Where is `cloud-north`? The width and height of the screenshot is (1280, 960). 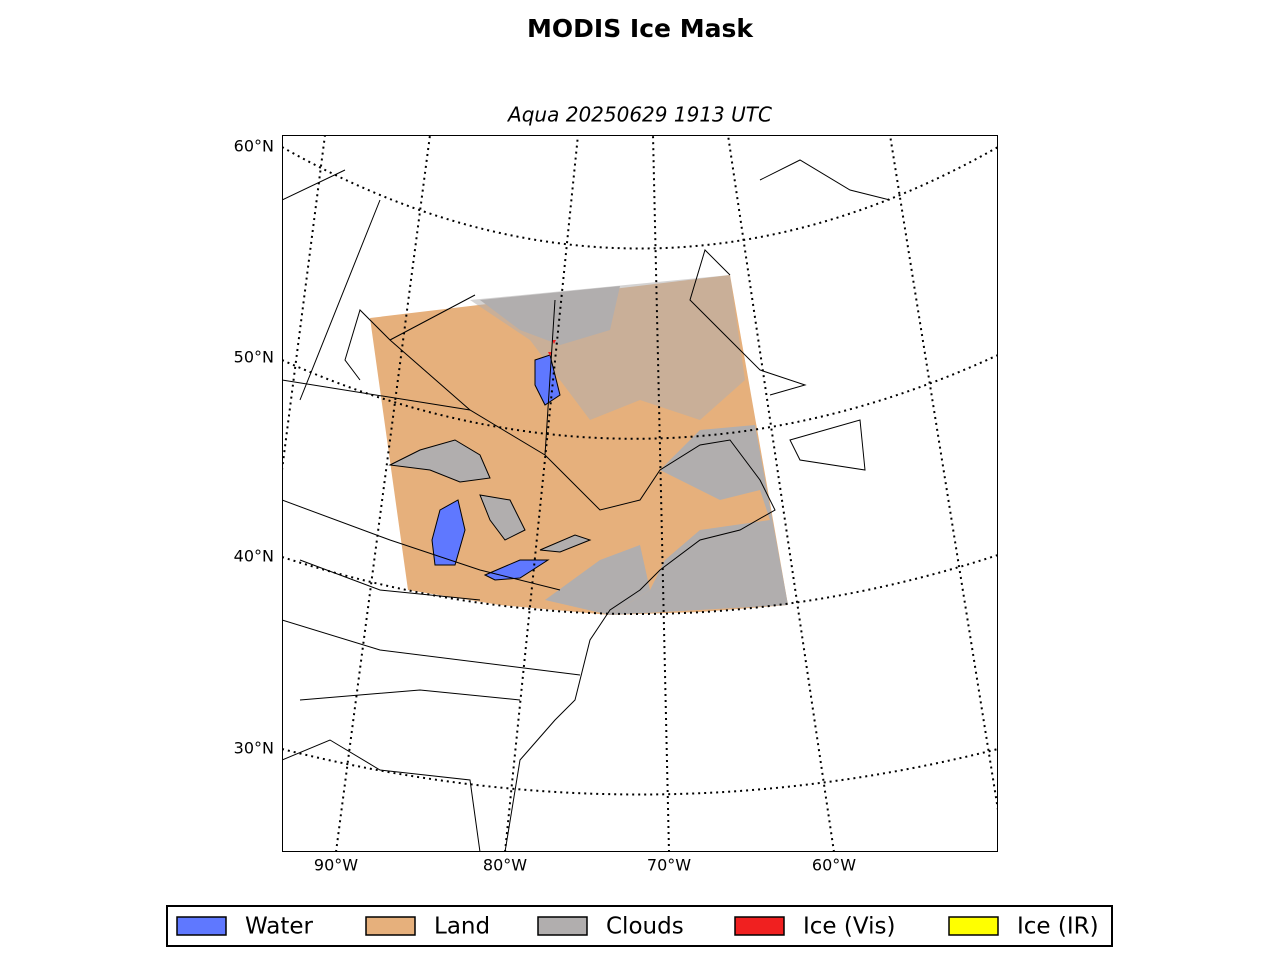 cloud-north is located at coordinates (550, 315).